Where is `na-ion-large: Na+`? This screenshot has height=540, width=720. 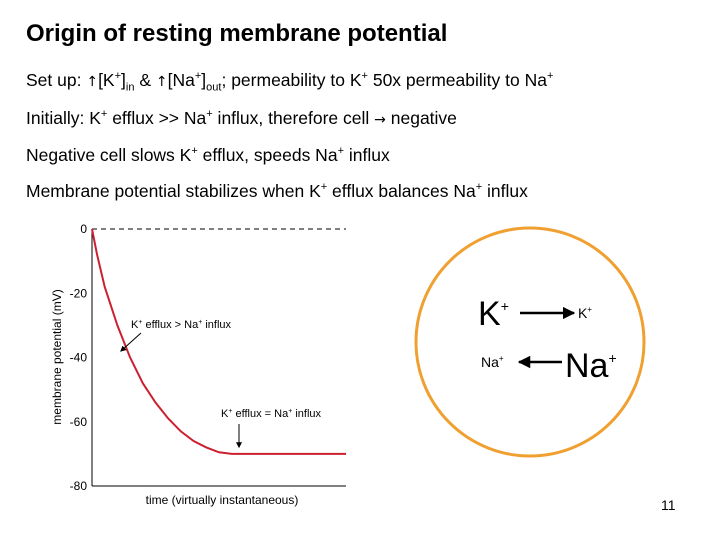
na-ion-large: Na+ is located at coordinates (591, 366).